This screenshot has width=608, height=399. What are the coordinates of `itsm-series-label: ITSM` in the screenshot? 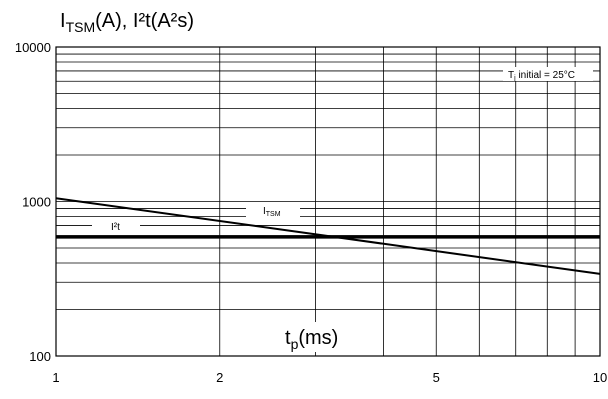 It's located at (273, 210).